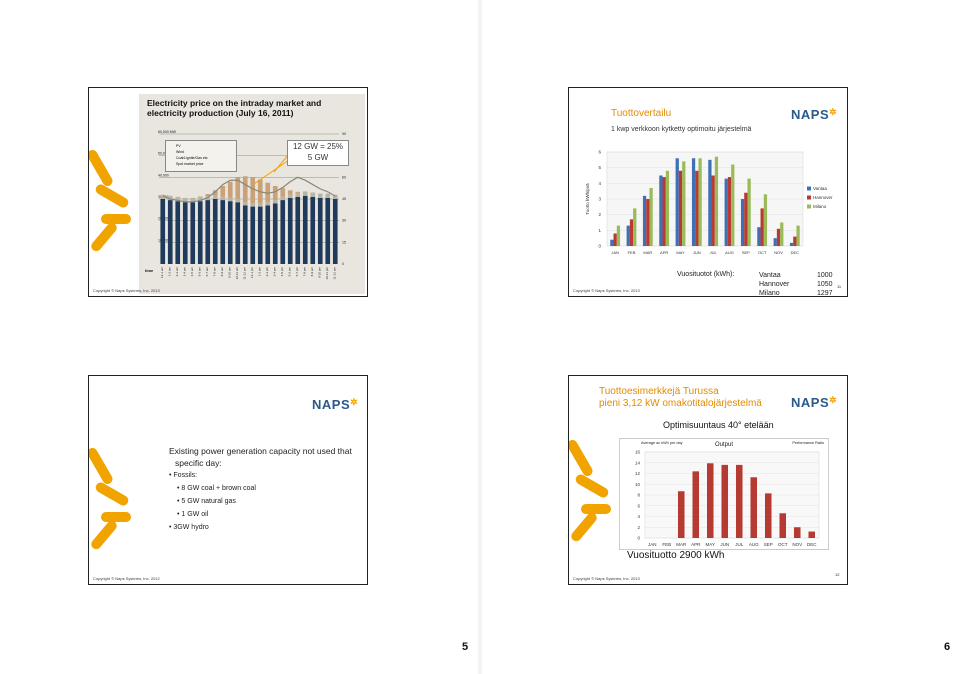 Image resolution: width=960 pixels, height=674 pixels. Describe the element at coordinates (216, 488) in the screenshot. I see `sub-item: • 8 GW coal + brown coal` at that location.